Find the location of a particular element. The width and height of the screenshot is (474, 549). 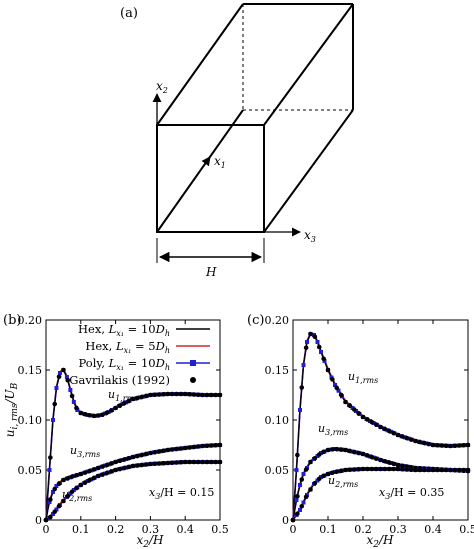

y-tick-label: 0.20 is located at coordinates (30, 320).